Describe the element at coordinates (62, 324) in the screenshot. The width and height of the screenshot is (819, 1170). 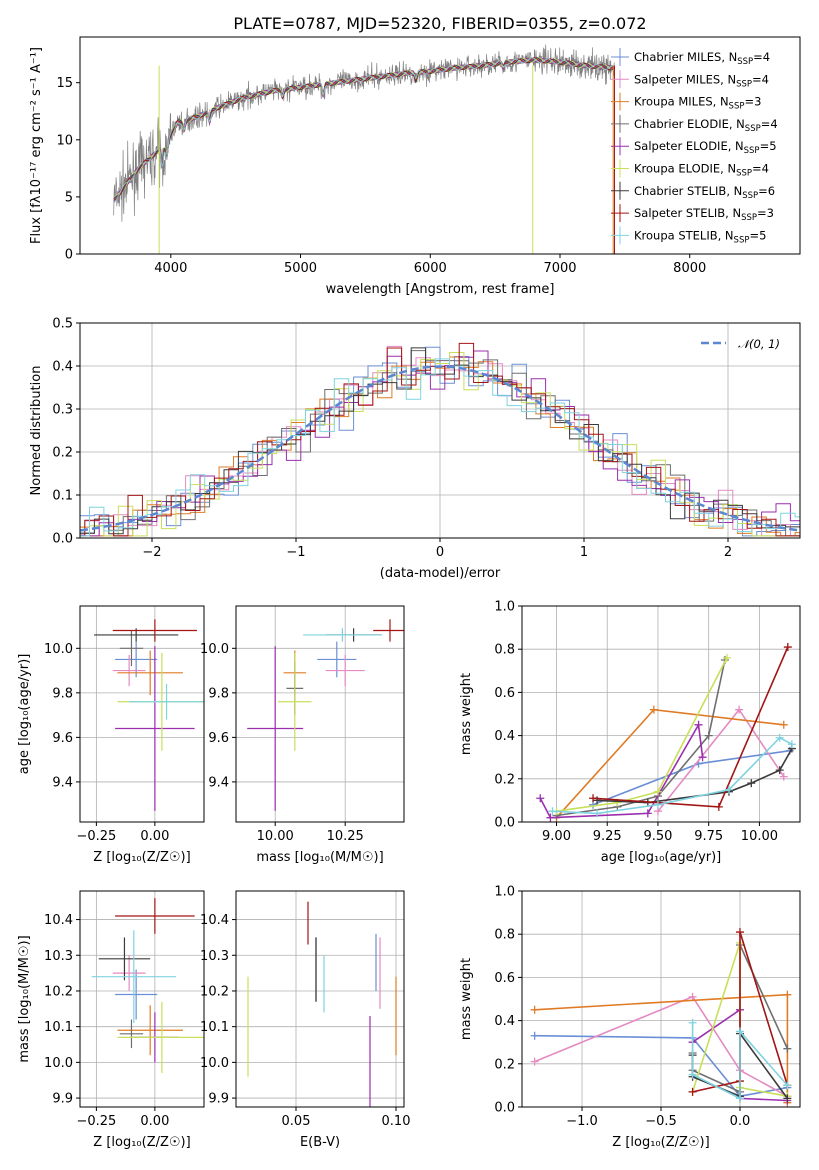
I see `y-tick-label: 0.5` at that location.